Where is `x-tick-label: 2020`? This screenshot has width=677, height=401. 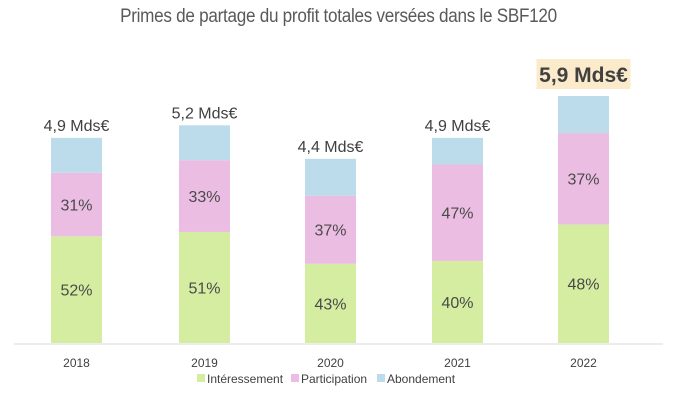
x-tick-label: 2020 is located at coordinates (330, 363).